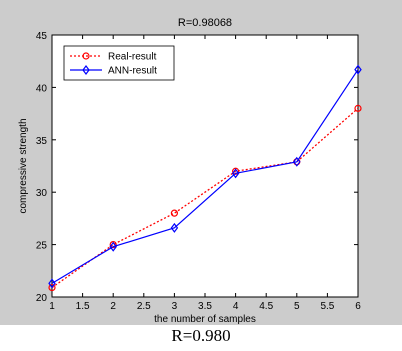 The height and width of the screenshot is (351, 402). I want to click on x-tick-label: 4, so click(236, 306).